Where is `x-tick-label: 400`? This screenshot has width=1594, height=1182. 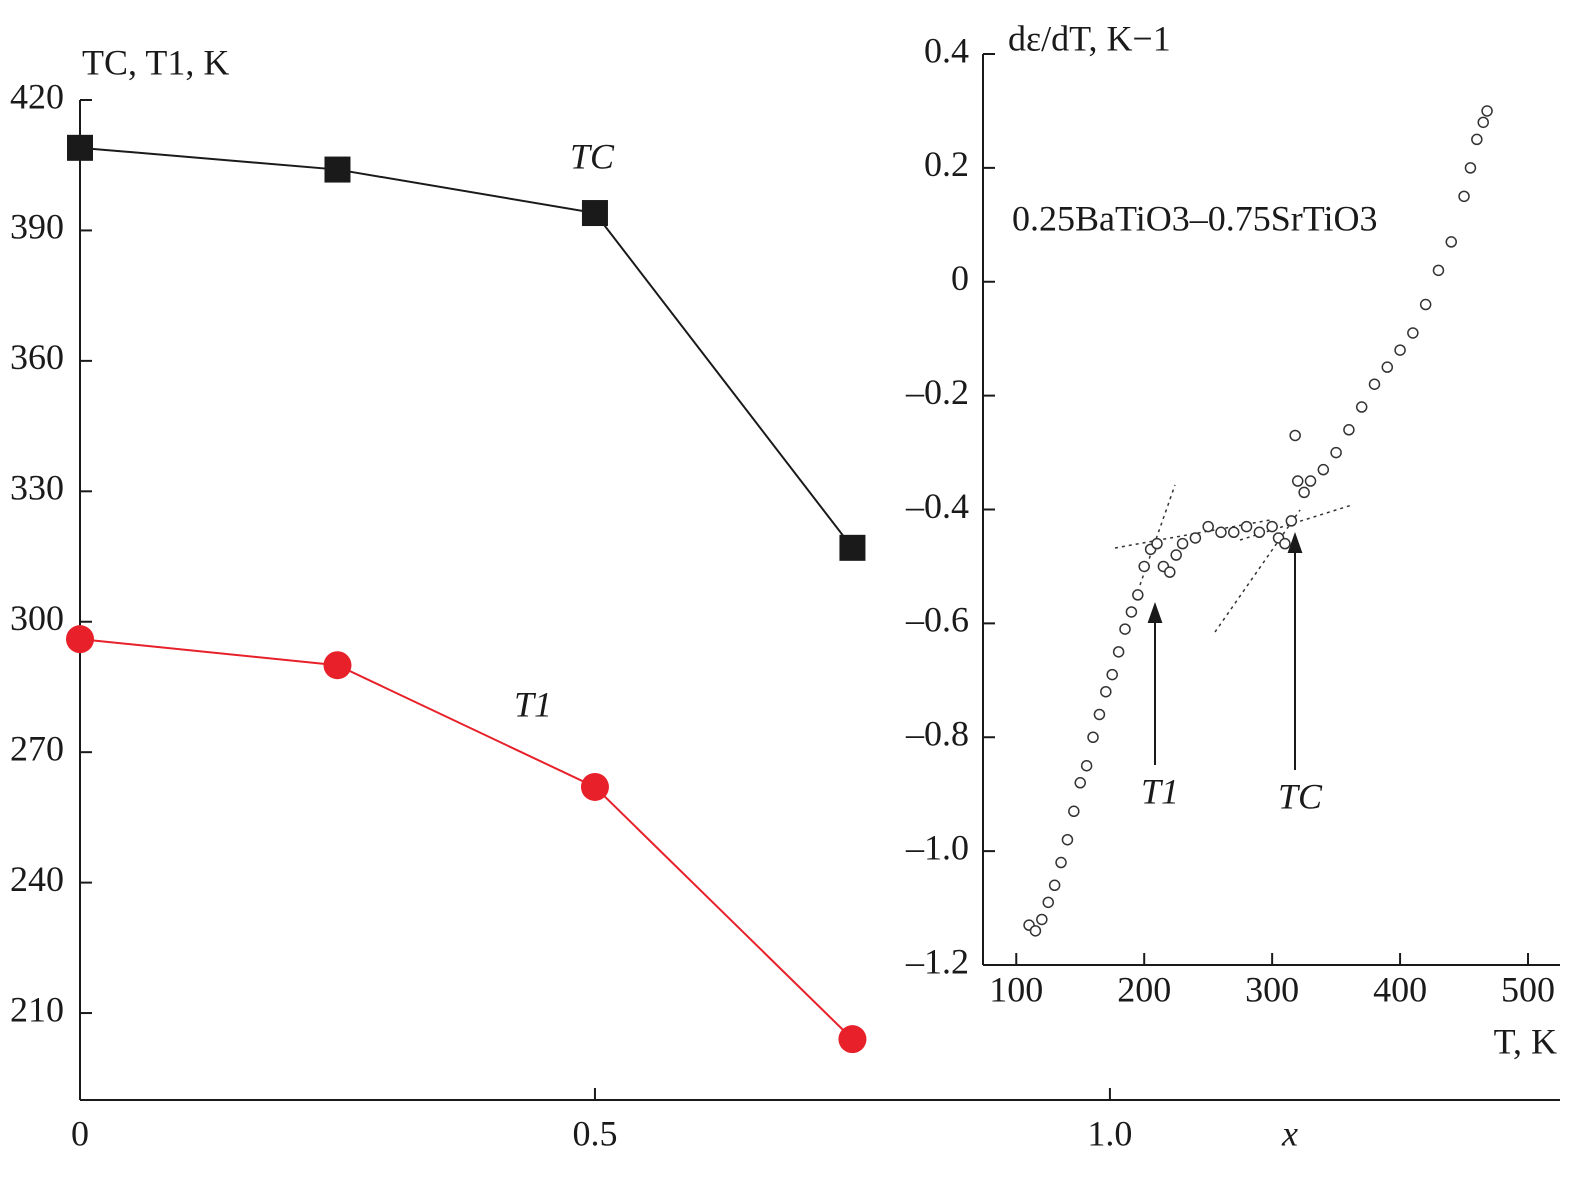
x-tick-label: 400 is located at coordinates (1400, 989).